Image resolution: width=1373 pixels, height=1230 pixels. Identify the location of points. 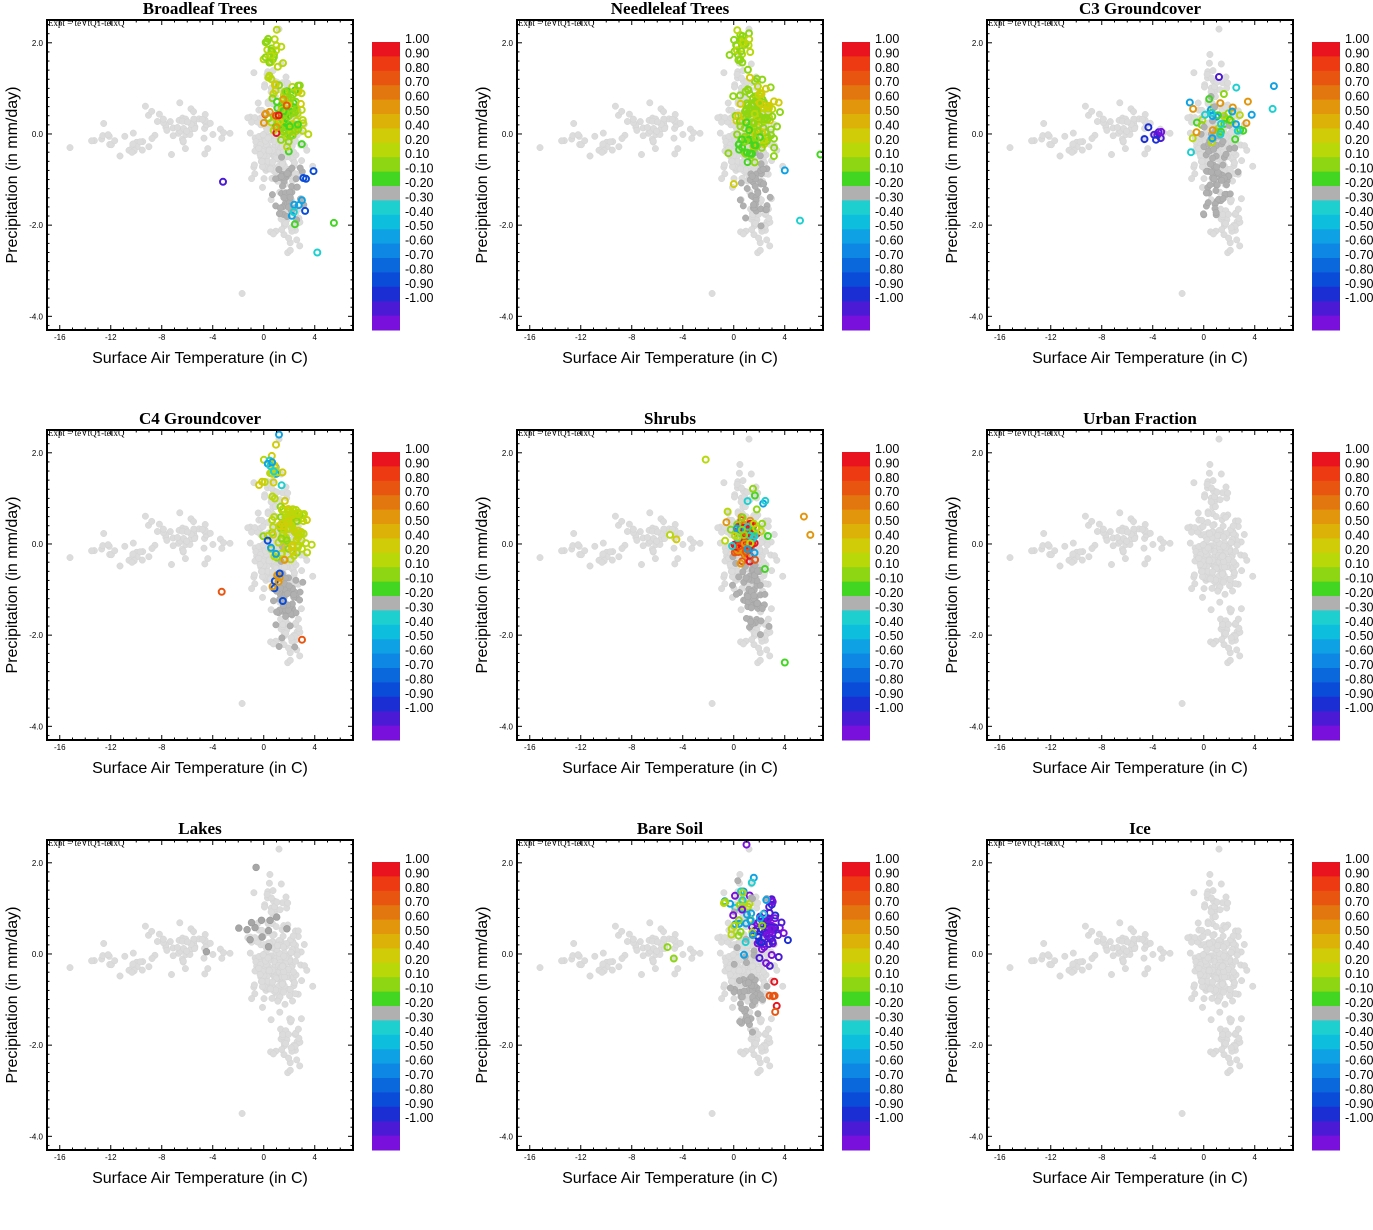
(680, 161).